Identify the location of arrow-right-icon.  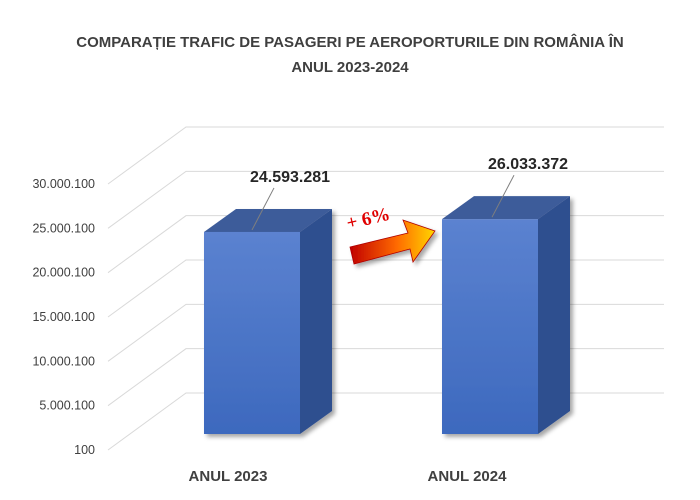
(392, 242).